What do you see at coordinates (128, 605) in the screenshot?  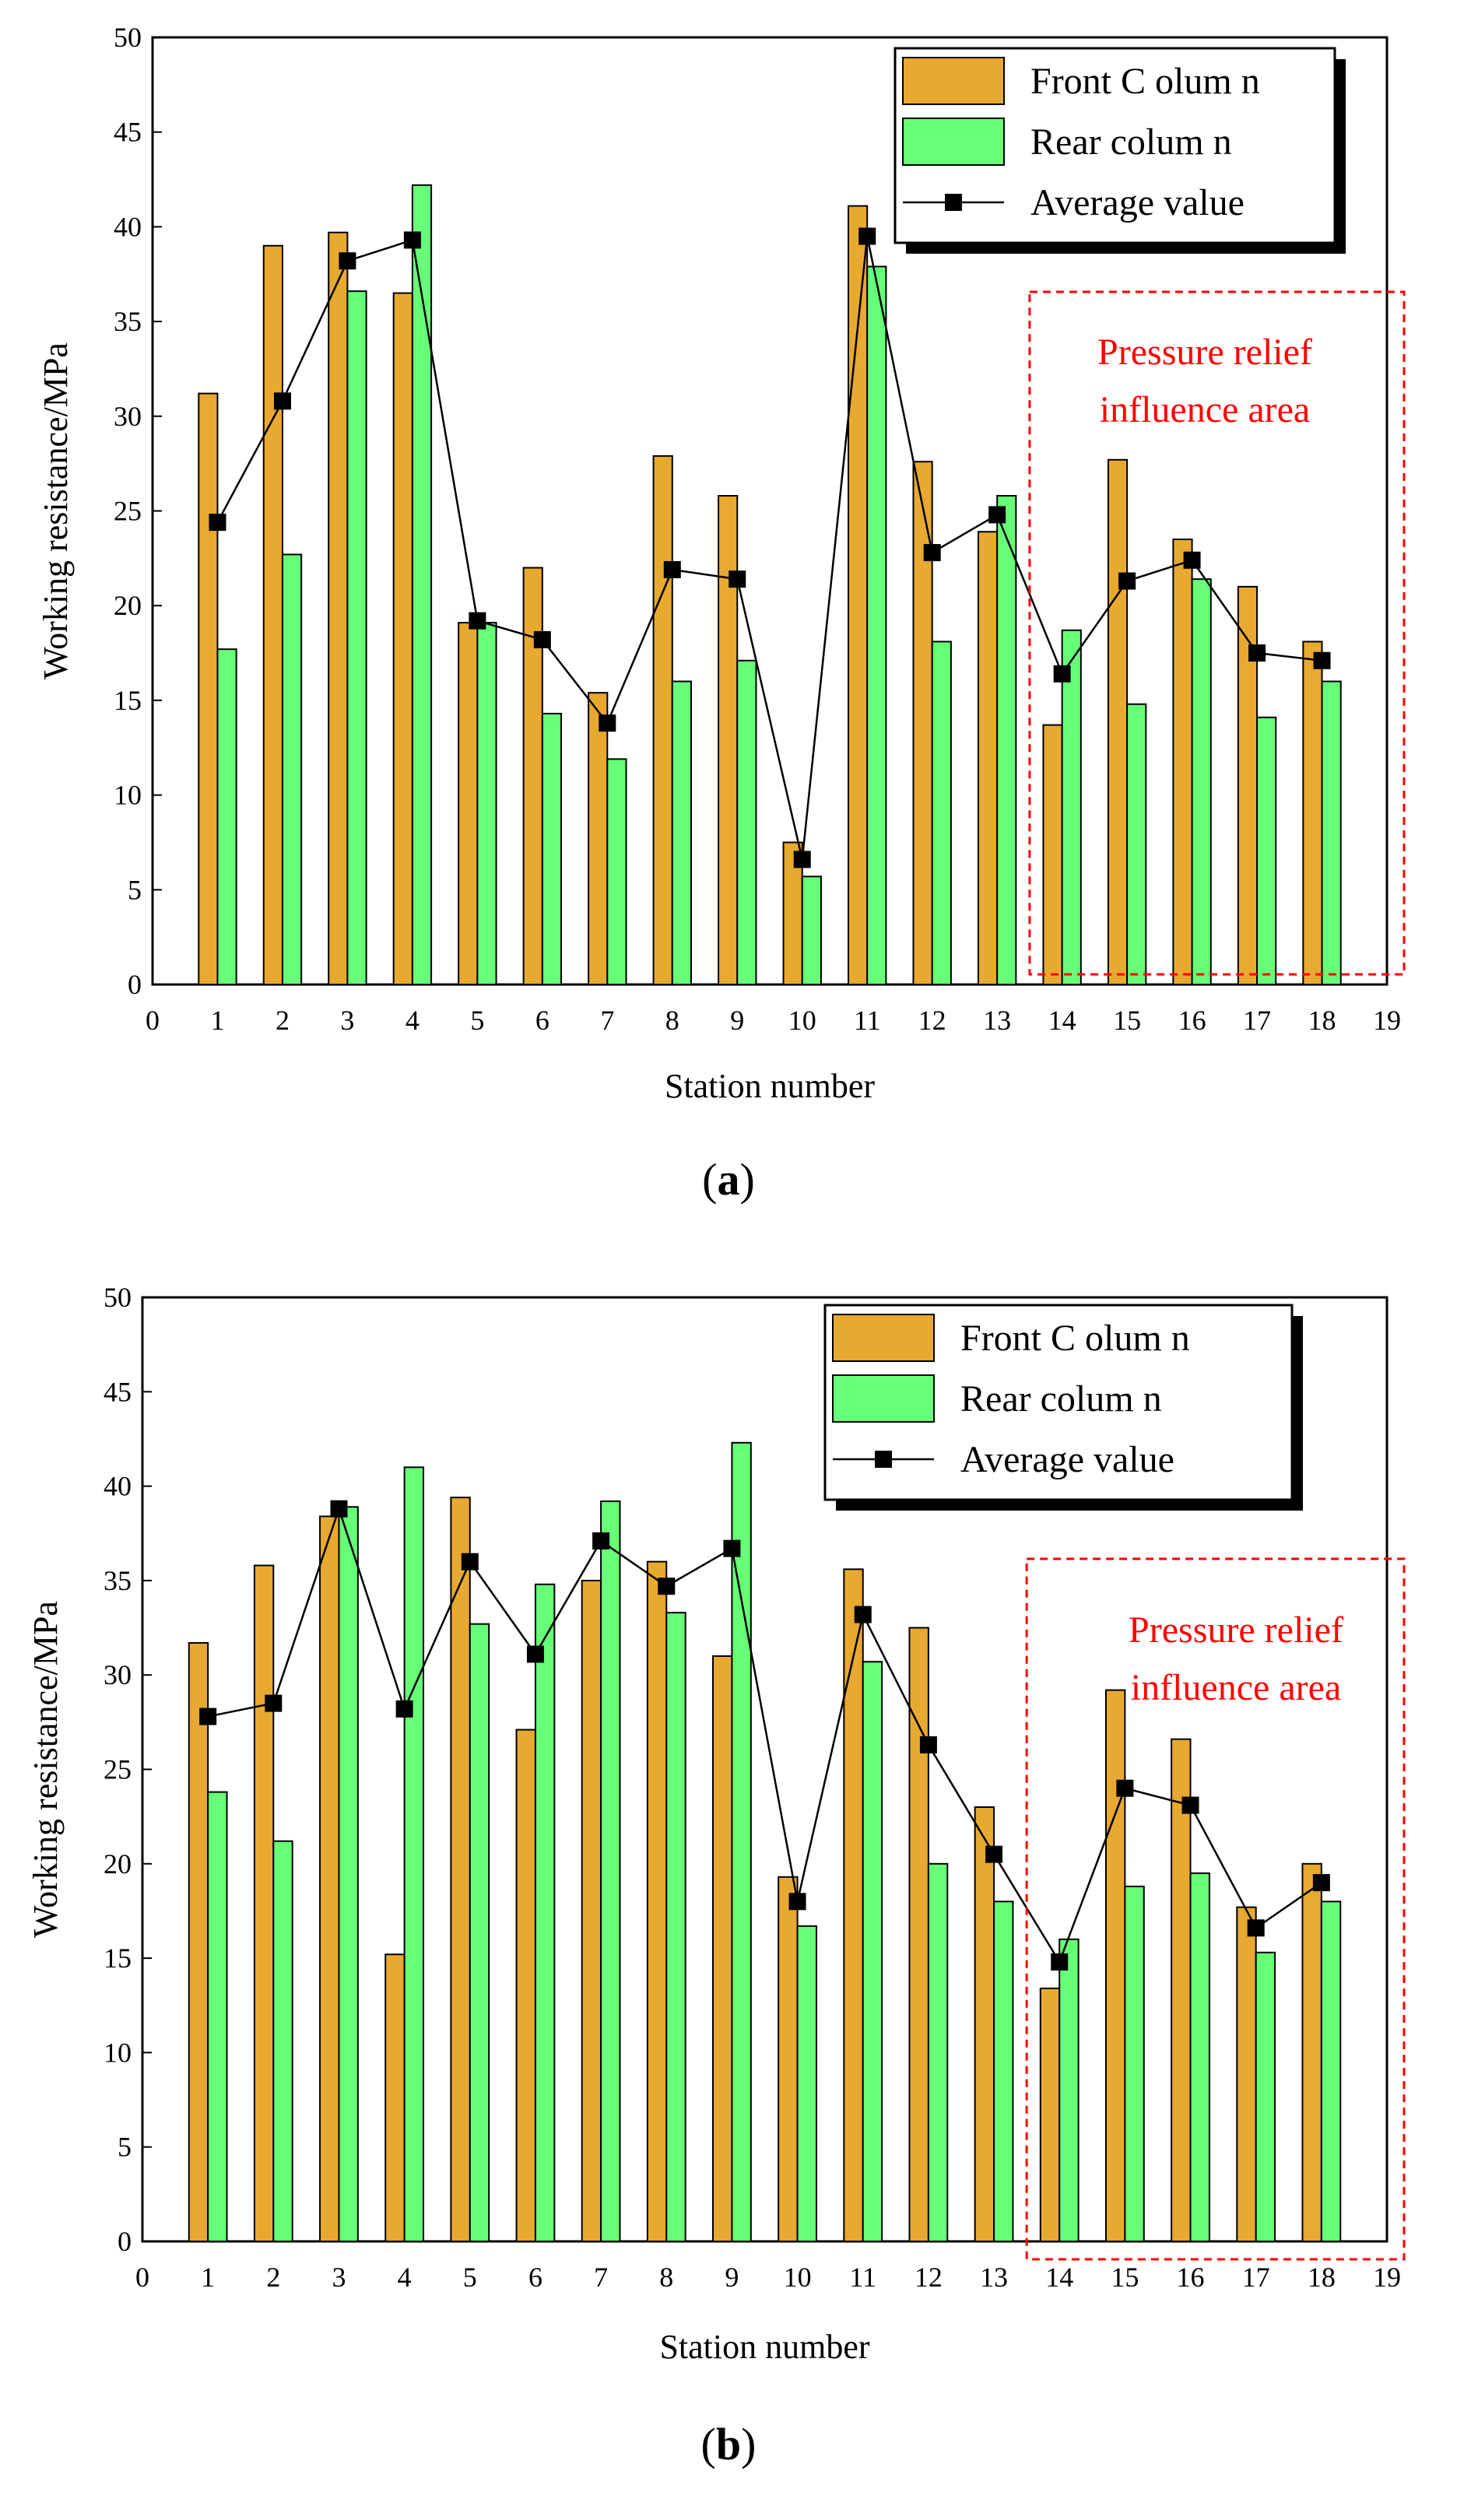 I see `y-tick-label: 20` at bounding box center [128, 605].